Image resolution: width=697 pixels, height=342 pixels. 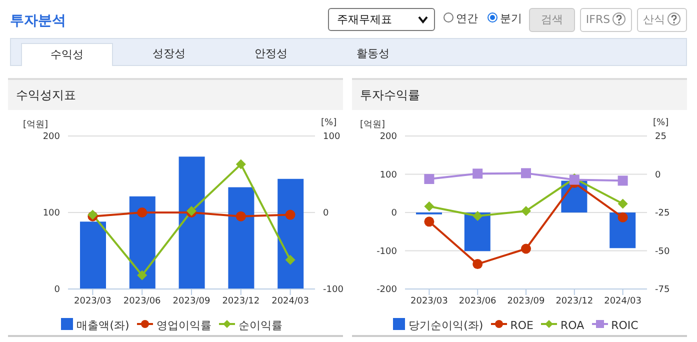 I want to click on chart-title: 수익성지표, so click(x=175, y=94).